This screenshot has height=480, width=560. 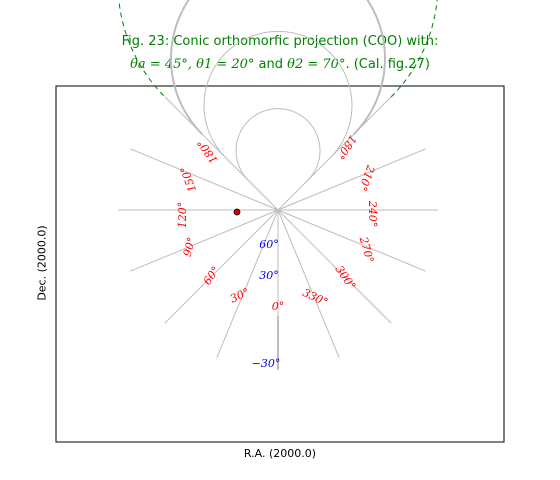 What do you see at coordinates (42, 263) in the screenshot?
I see `y-axis-label: Dec. (2000.0)` at bounding box center [42, 263].